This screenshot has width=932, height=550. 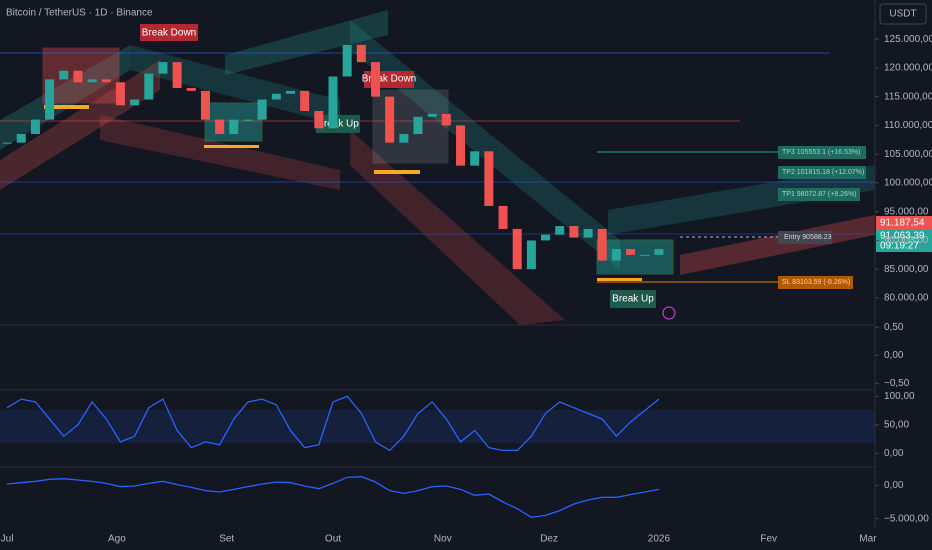 I want to click on y-tick-label: 0,50, so click(x=894, y=327).